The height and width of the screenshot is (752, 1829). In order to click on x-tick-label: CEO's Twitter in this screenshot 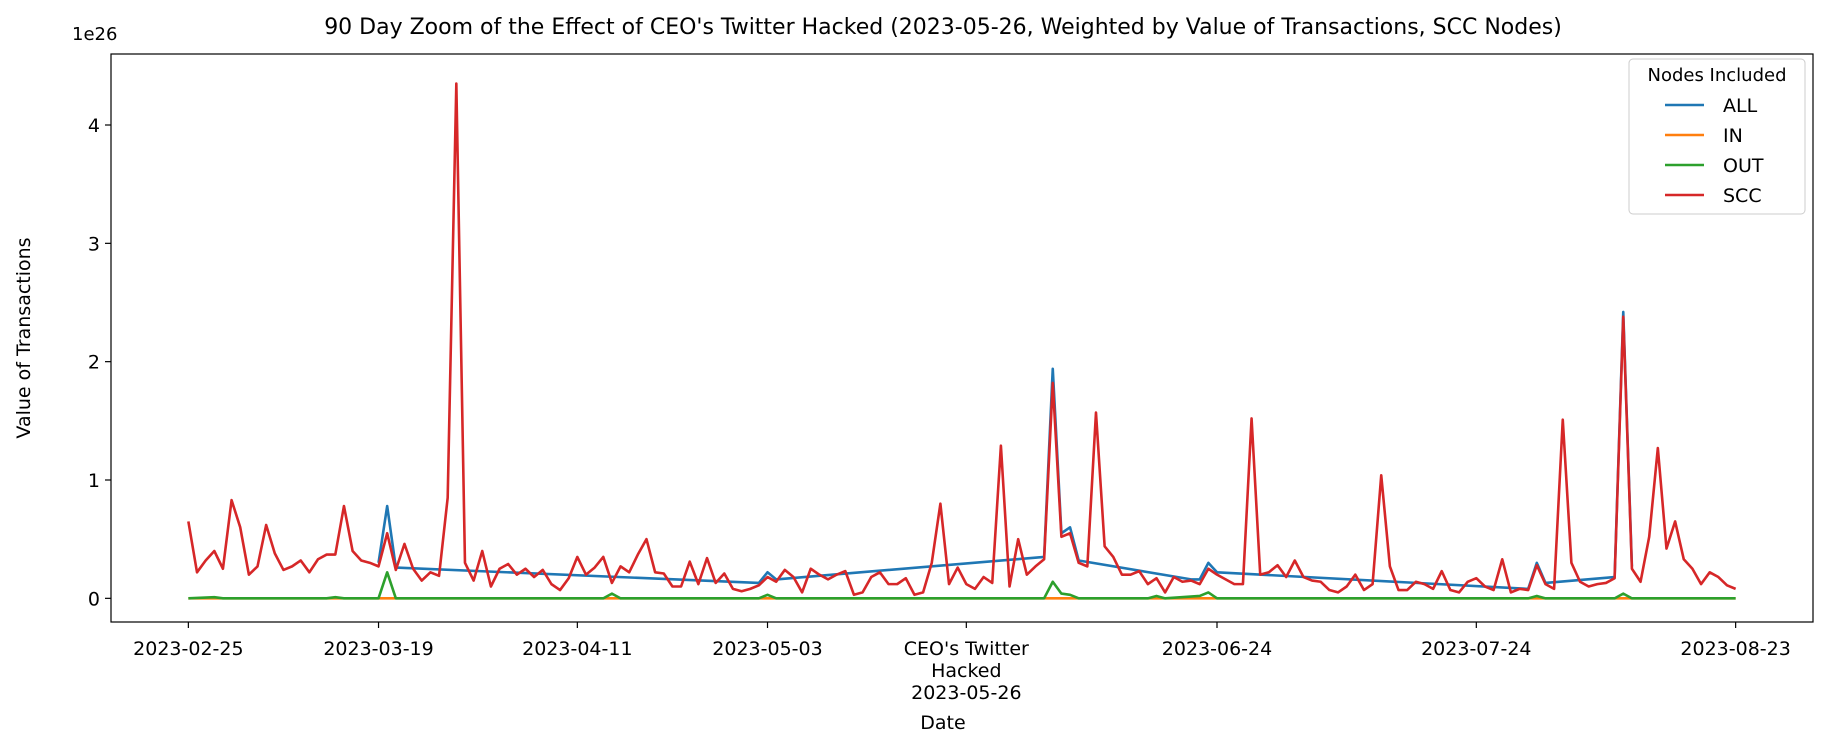, I will do `click(966, 649)`.